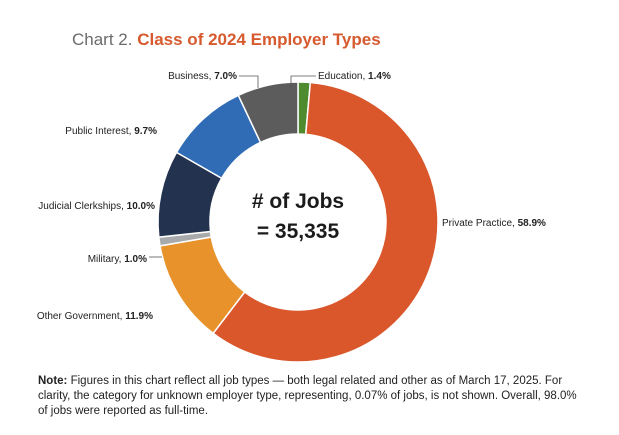  I want to click on label-value-other-government: 11.9%, so click(139, 316).